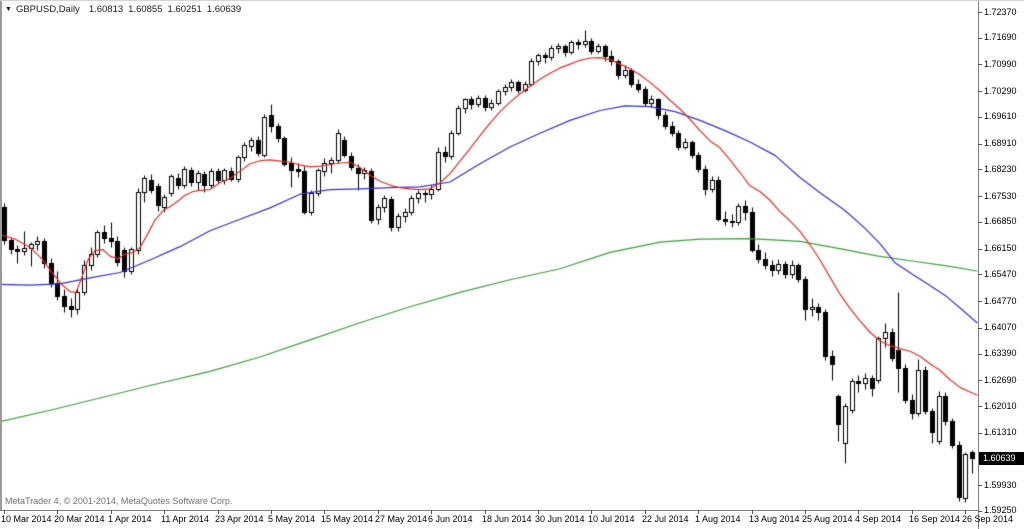 The height and width of the screenshot is (529, 1024). What do you see at coordinates (507, 519) in the screenshot?
I see `time-axis-label: 18 Jun 2014` at bounding box center [507, 519].